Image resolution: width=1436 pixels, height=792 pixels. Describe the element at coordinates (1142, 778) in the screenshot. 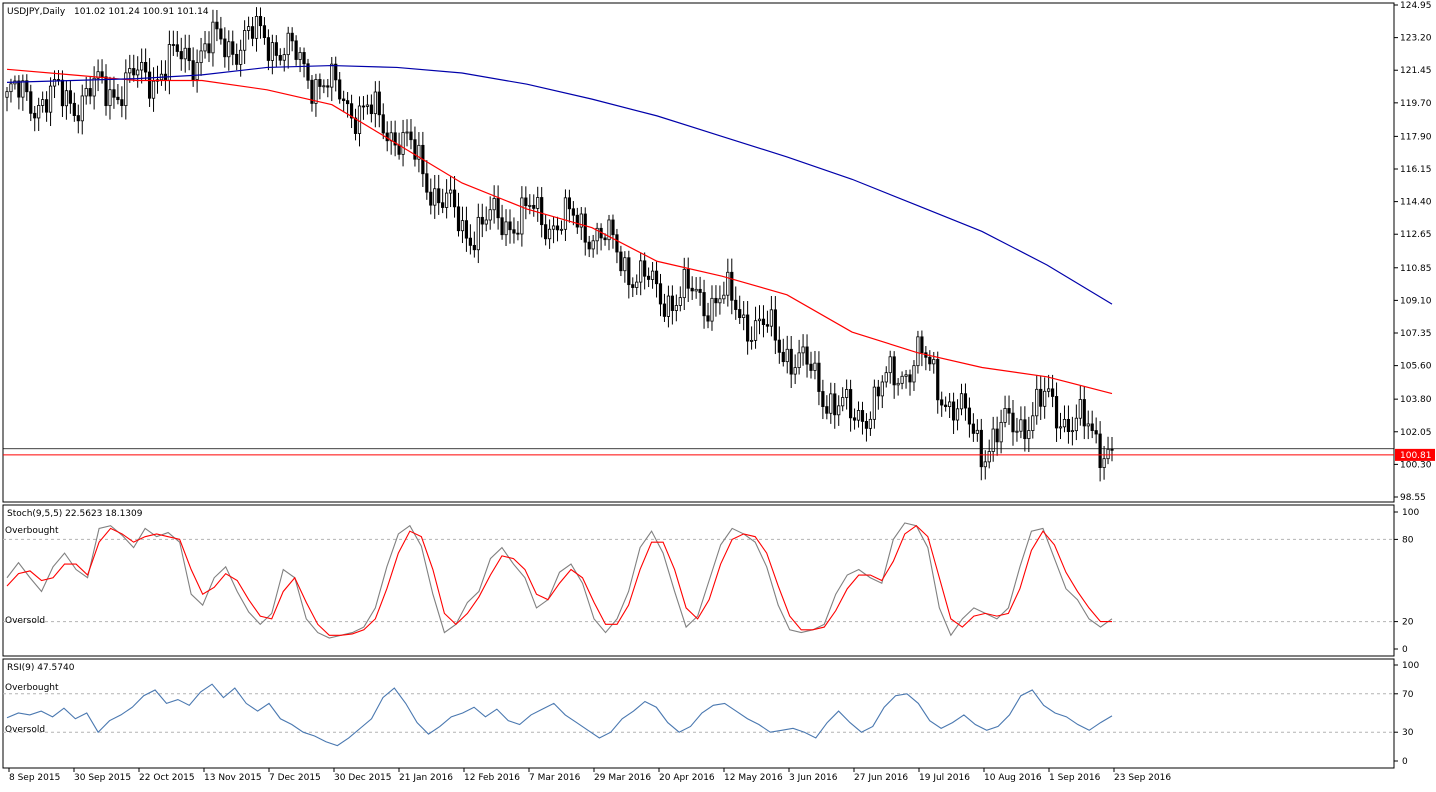

I see `date-tick-label: 23 Sep 2016` at that location.